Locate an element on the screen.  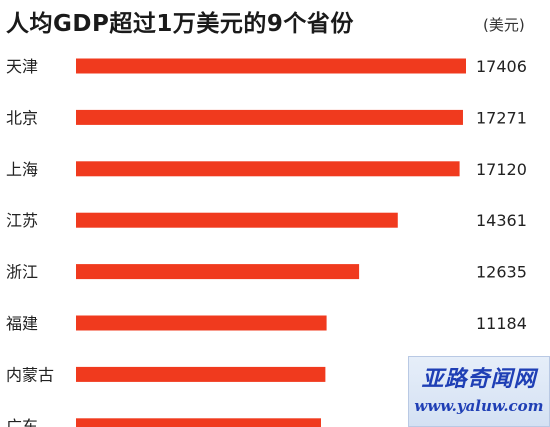
watermark-logo: 亚路奇闻网 www.yaluw.com is located at coordinates (479, 391).